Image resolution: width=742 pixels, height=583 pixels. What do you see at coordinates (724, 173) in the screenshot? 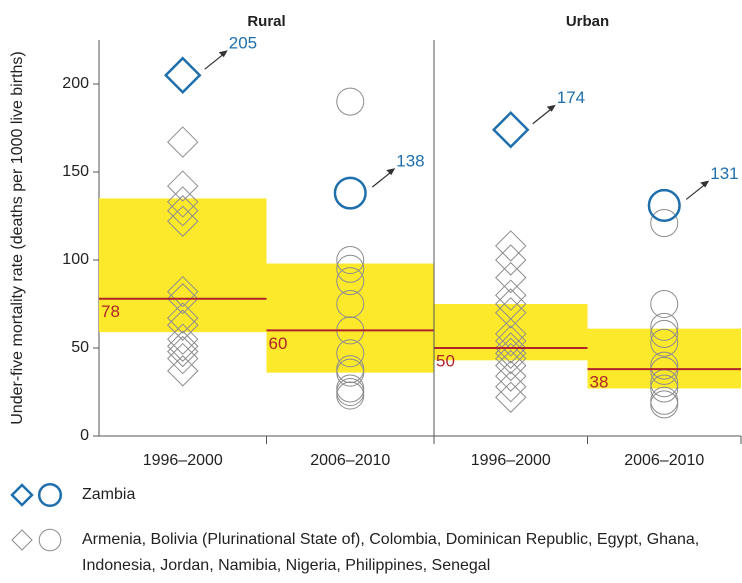
I see `zambia-label: 131` at bounding box center [724, 173].